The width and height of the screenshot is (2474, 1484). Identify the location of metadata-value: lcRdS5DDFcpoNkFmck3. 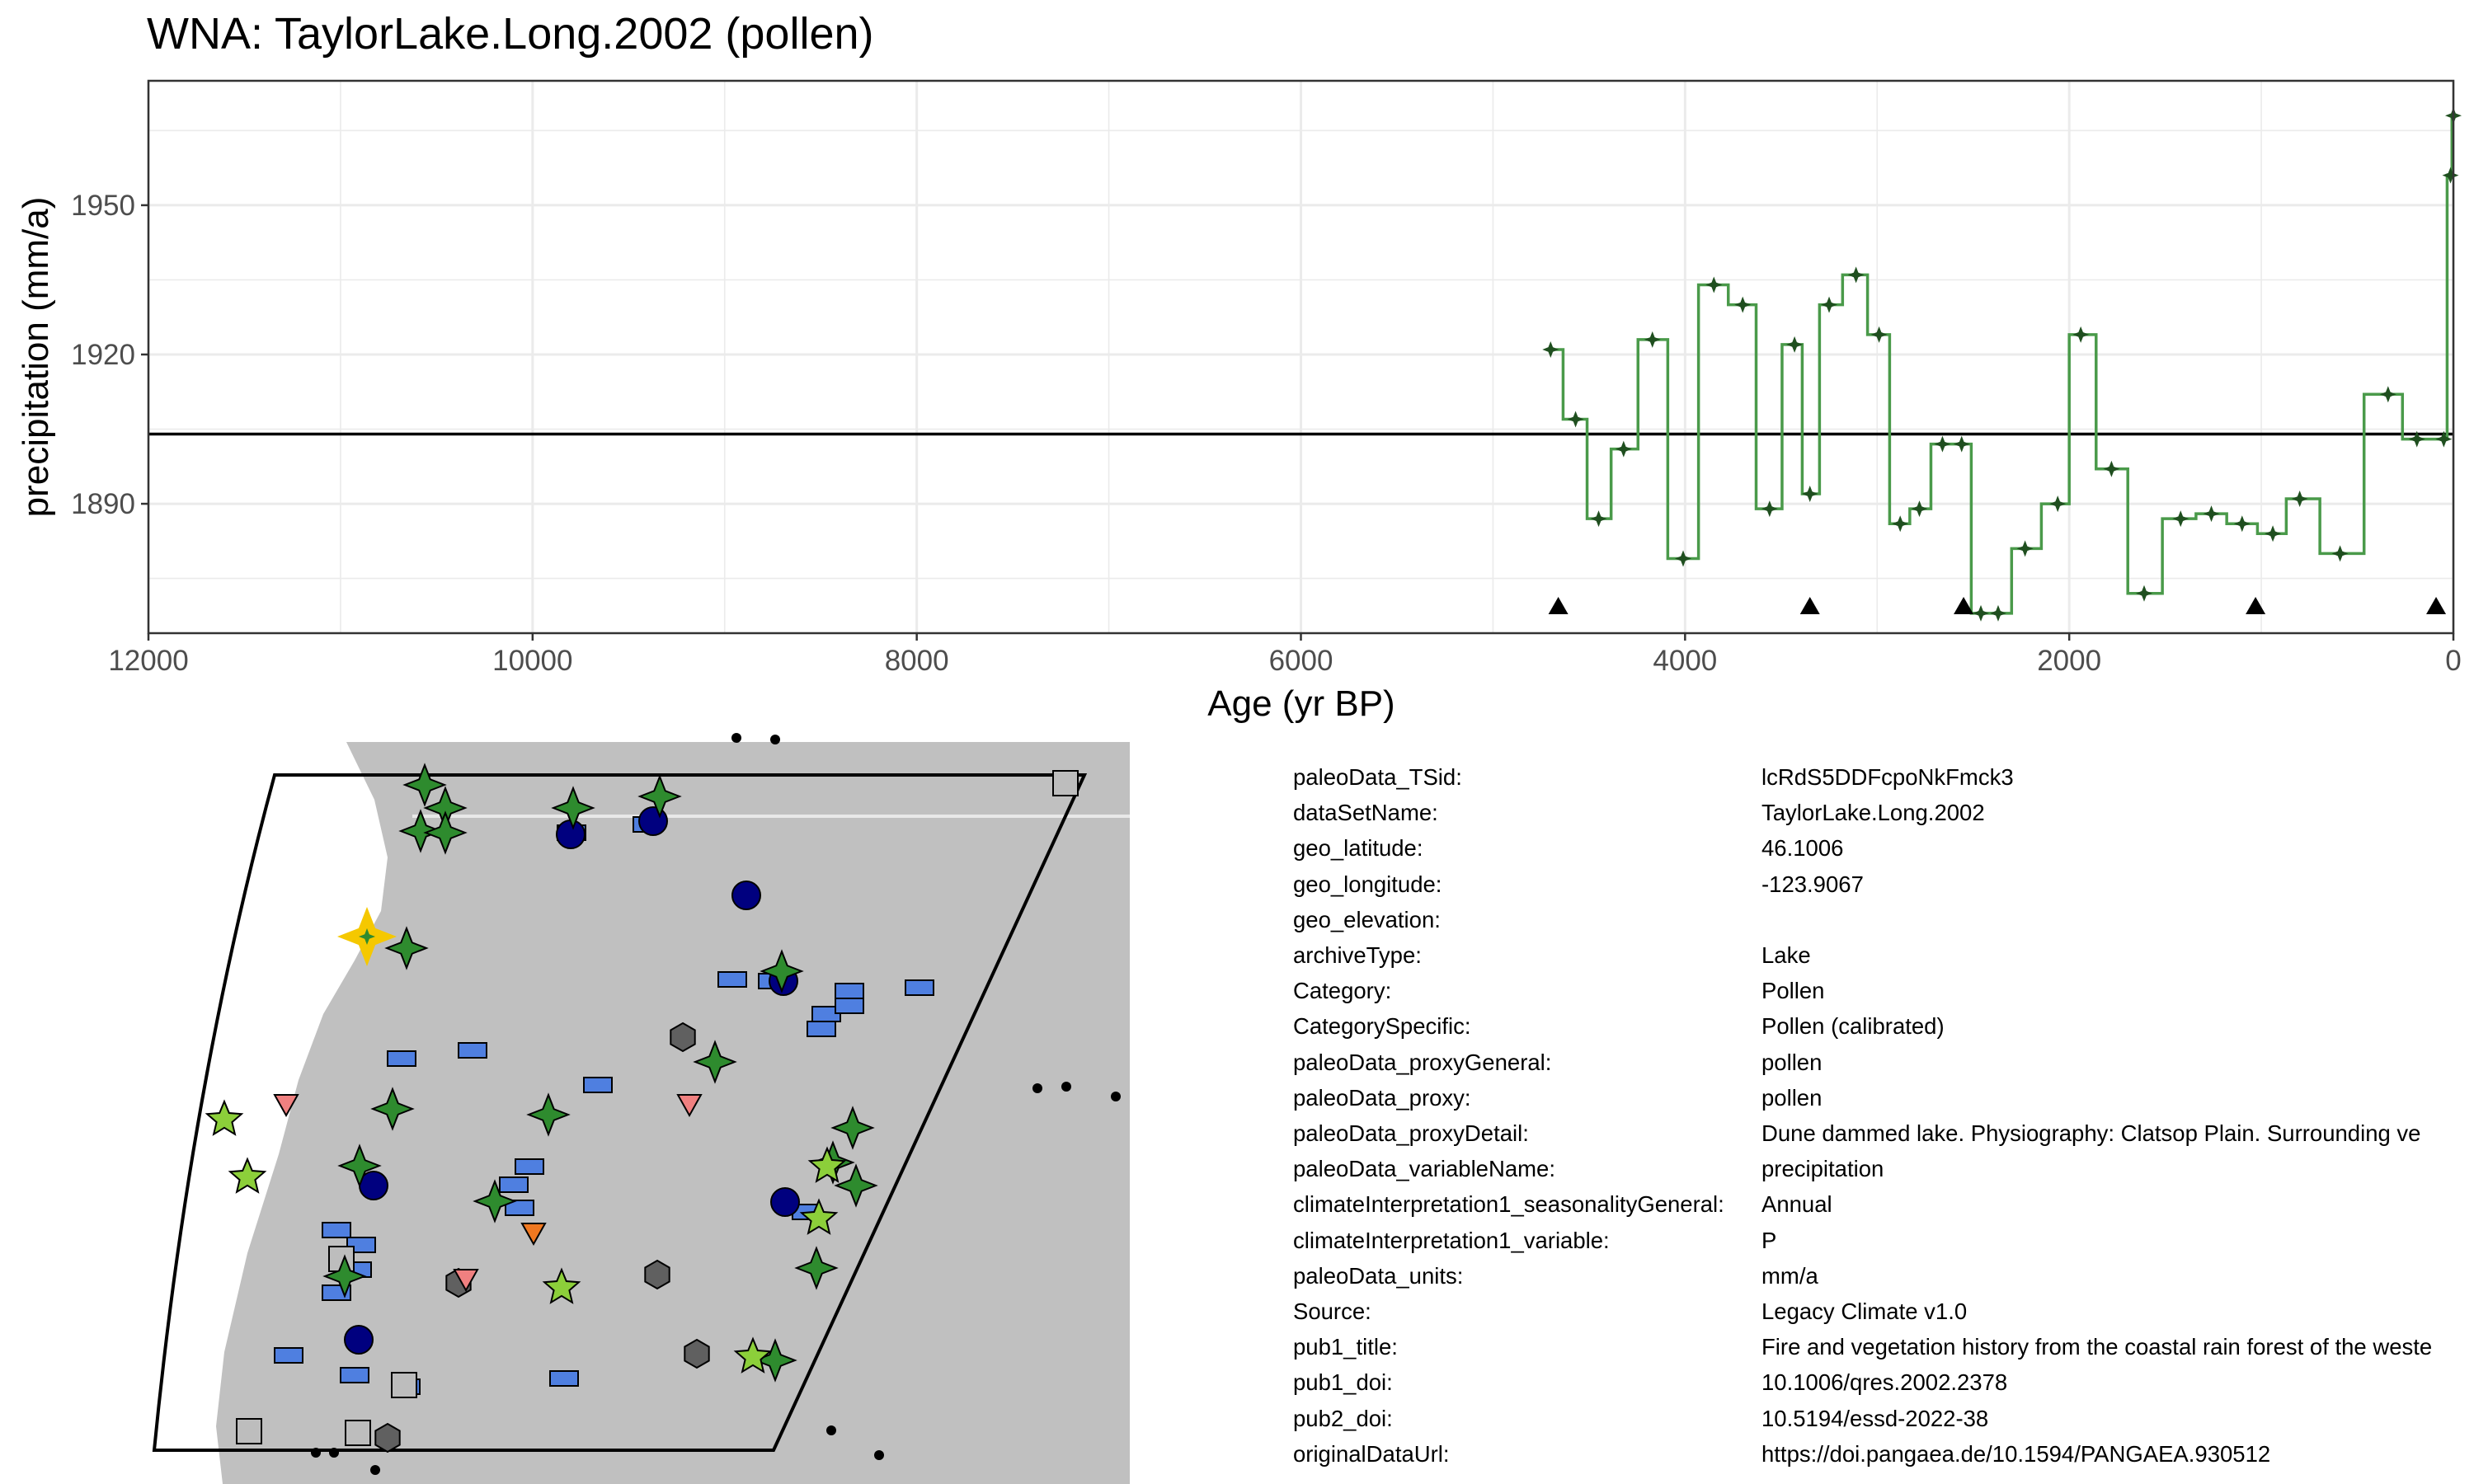
(1887, 777).